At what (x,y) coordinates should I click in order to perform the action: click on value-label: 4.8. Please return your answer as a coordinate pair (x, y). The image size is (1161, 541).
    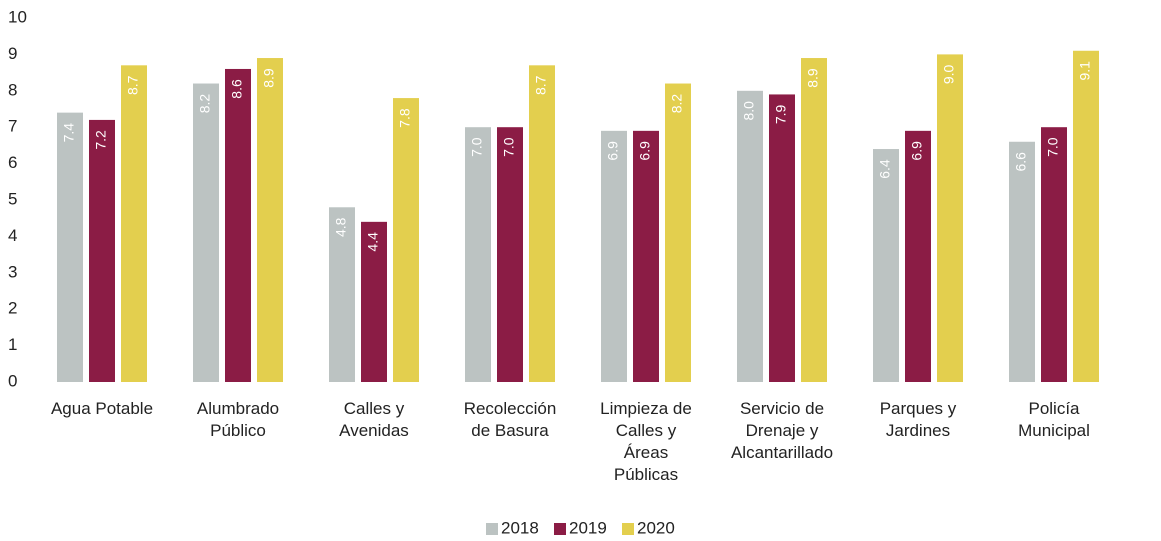
    Looking at the image, I should click on (341, 227).